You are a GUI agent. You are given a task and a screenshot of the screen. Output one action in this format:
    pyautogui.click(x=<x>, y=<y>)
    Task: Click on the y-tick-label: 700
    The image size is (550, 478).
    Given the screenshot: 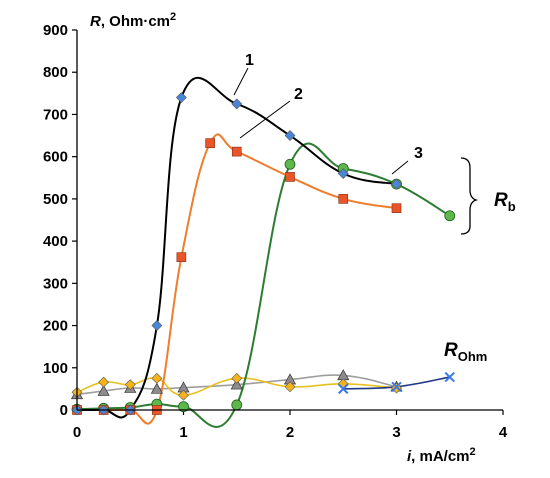 What is the action you would take?
    pyautogui.click(x=55, y=114)
    